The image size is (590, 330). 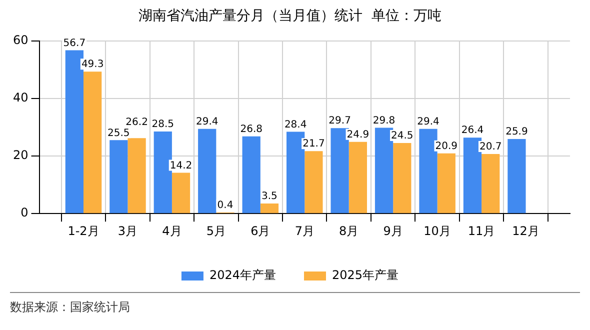 I want to click on data-label: 25.9, so click(x=517, y=132).